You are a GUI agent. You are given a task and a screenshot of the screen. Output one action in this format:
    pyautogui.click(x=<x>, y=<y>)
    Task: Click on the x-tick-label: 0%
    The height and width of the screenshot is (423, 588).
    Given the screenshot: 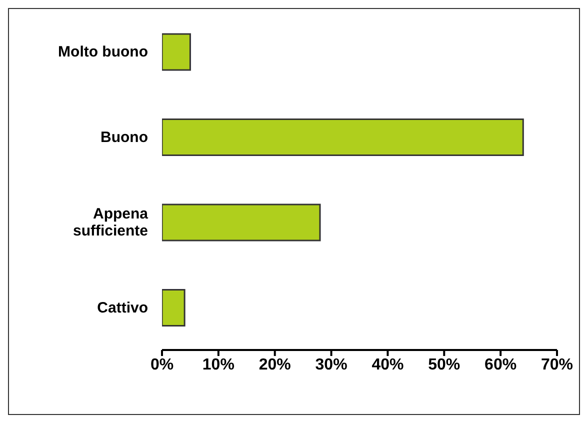 What is the action you would take?
    pyautogui.click(x=162, y=365)
    